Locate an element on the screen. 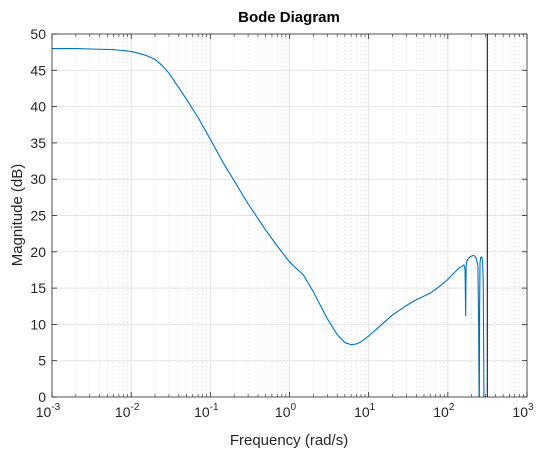  y-tick-label: 0 is located at coordinates (42, 397).